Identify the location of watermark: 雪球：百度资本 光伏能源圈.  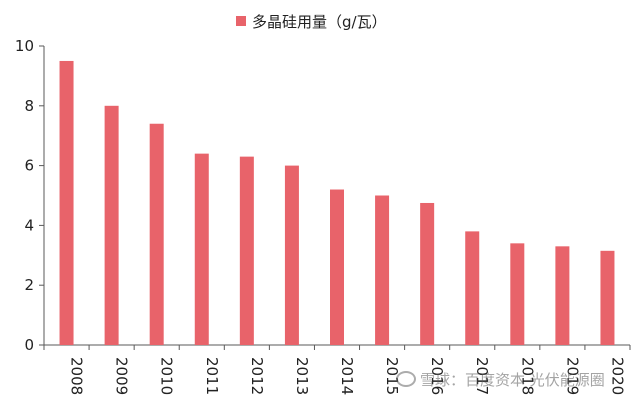
(500, 379).